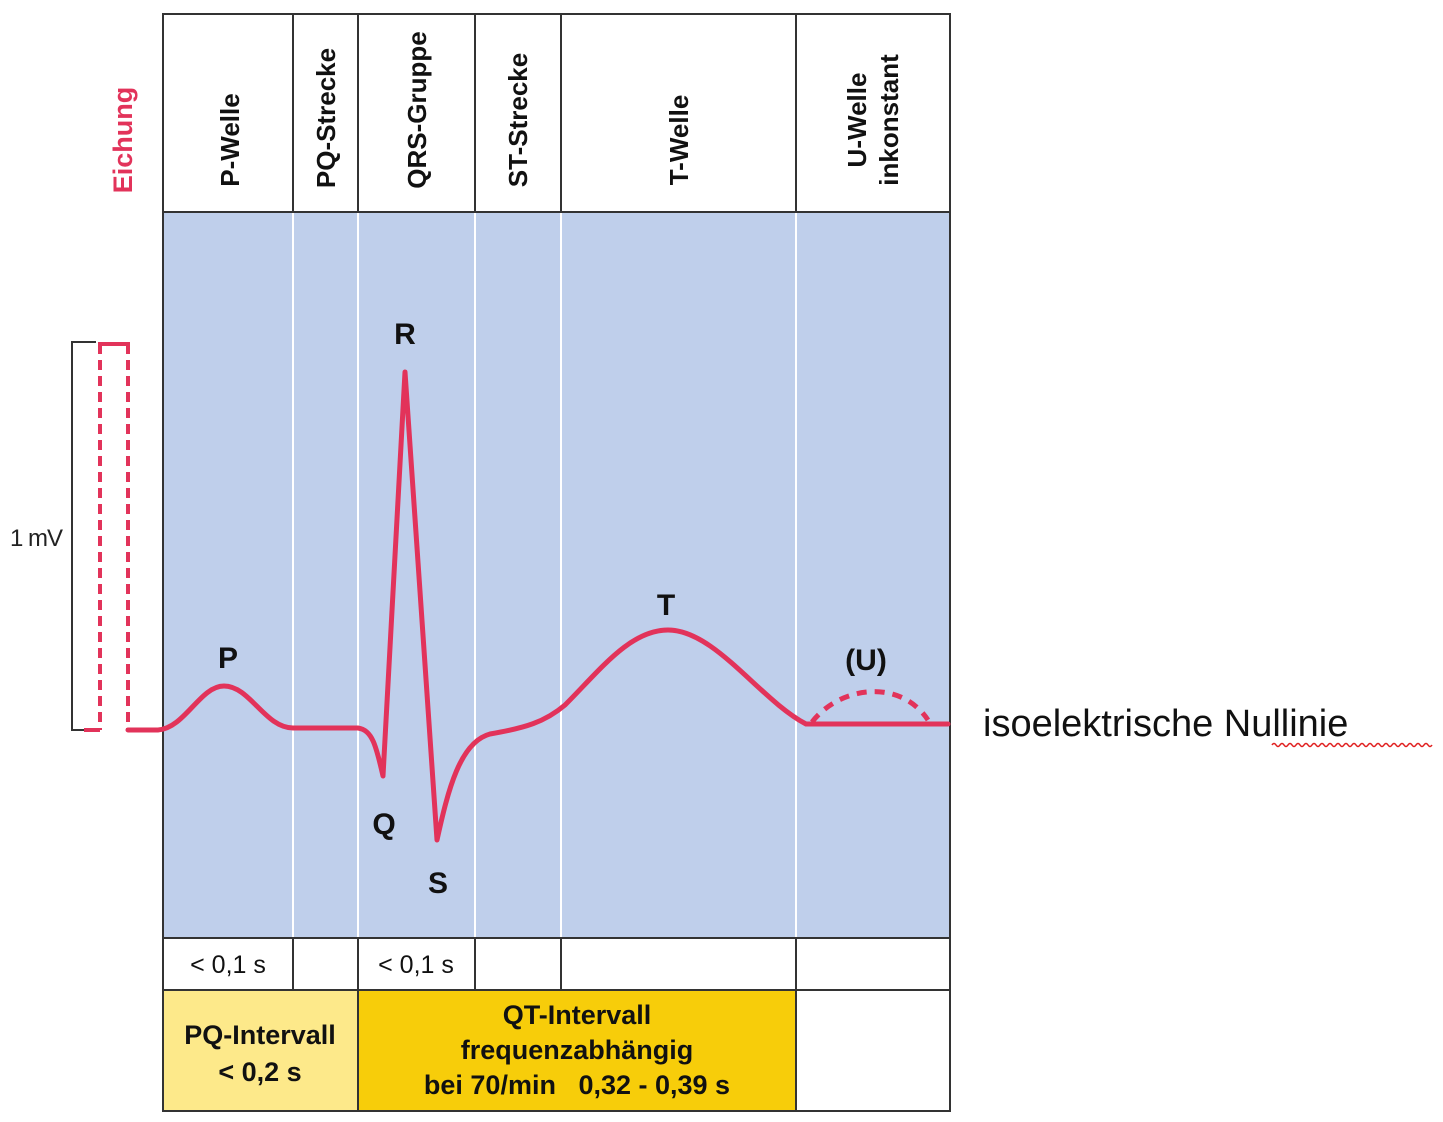 The height and width of the screenshot is (1122, 1443). I want to click on segment-label-pq-strecke: PQ-Strecke, so click(326, 118).